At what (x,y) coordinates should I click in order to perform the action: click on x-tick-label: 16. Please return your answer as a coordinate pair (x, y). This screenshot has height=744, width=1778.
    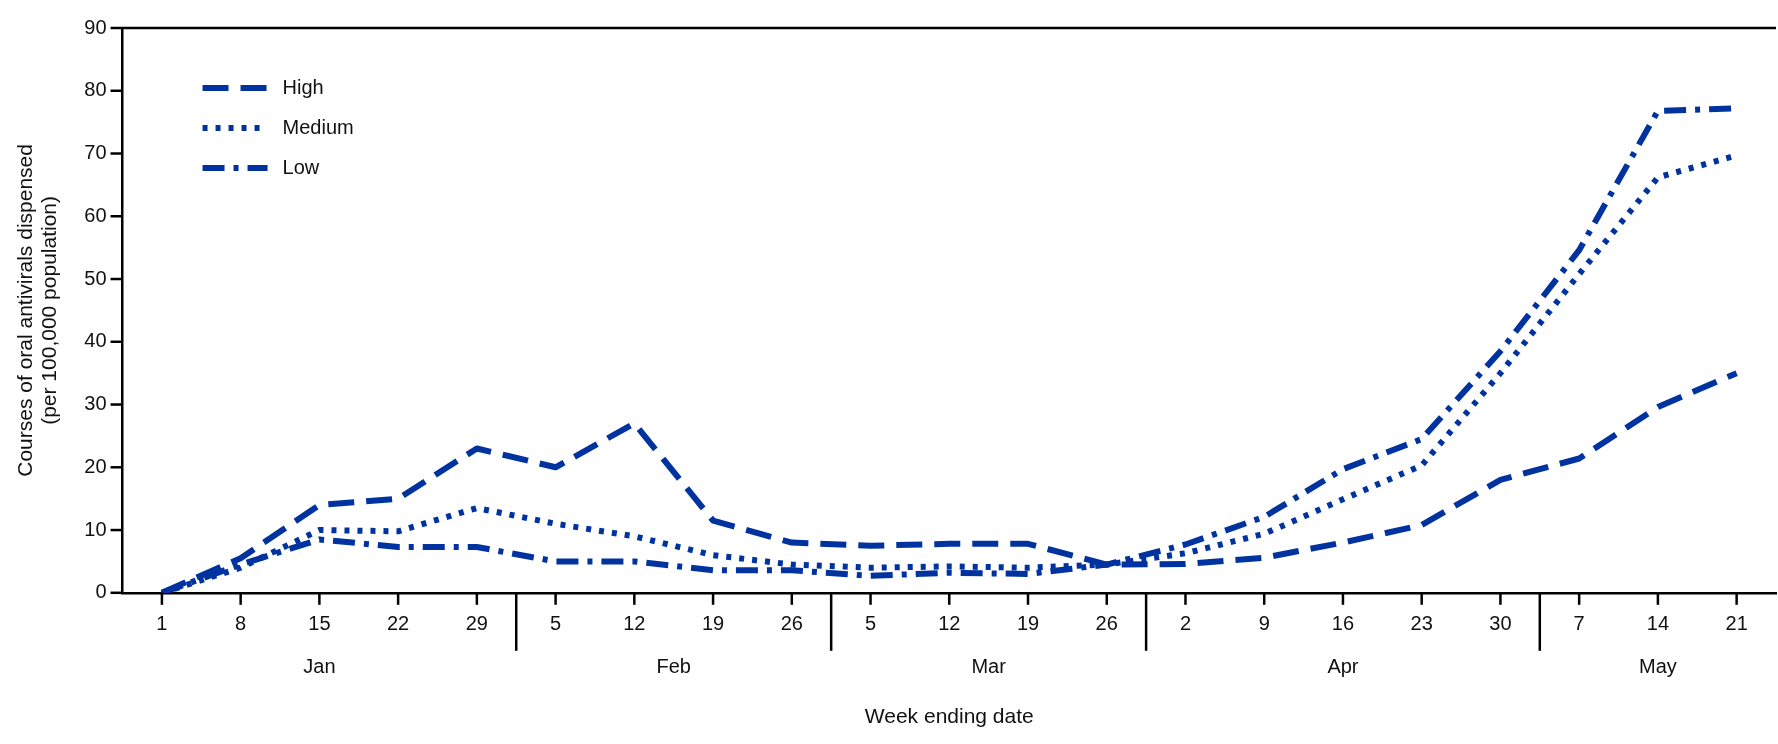
    Looking at the image, I should click on (1343, 623).